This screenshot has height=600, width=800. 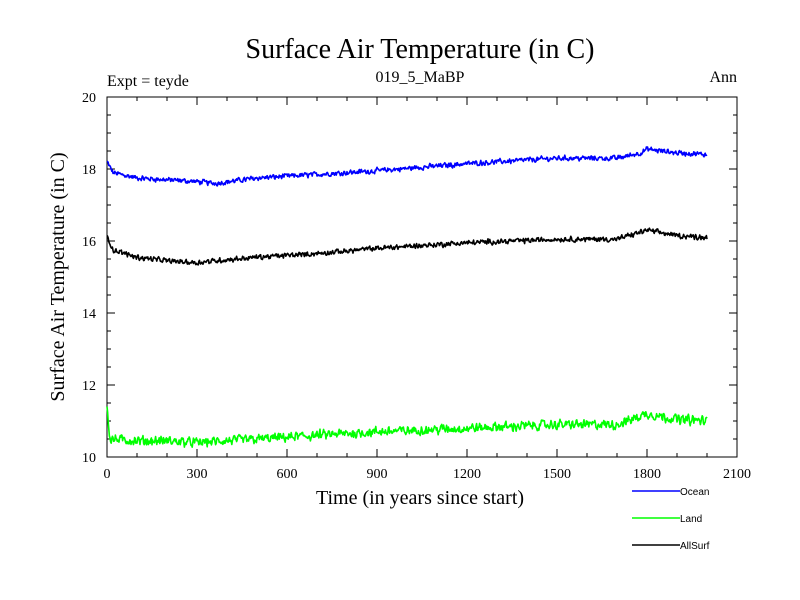 I want to click on legend-label-allsurf: AllSurf, so click(x=695, y=546).